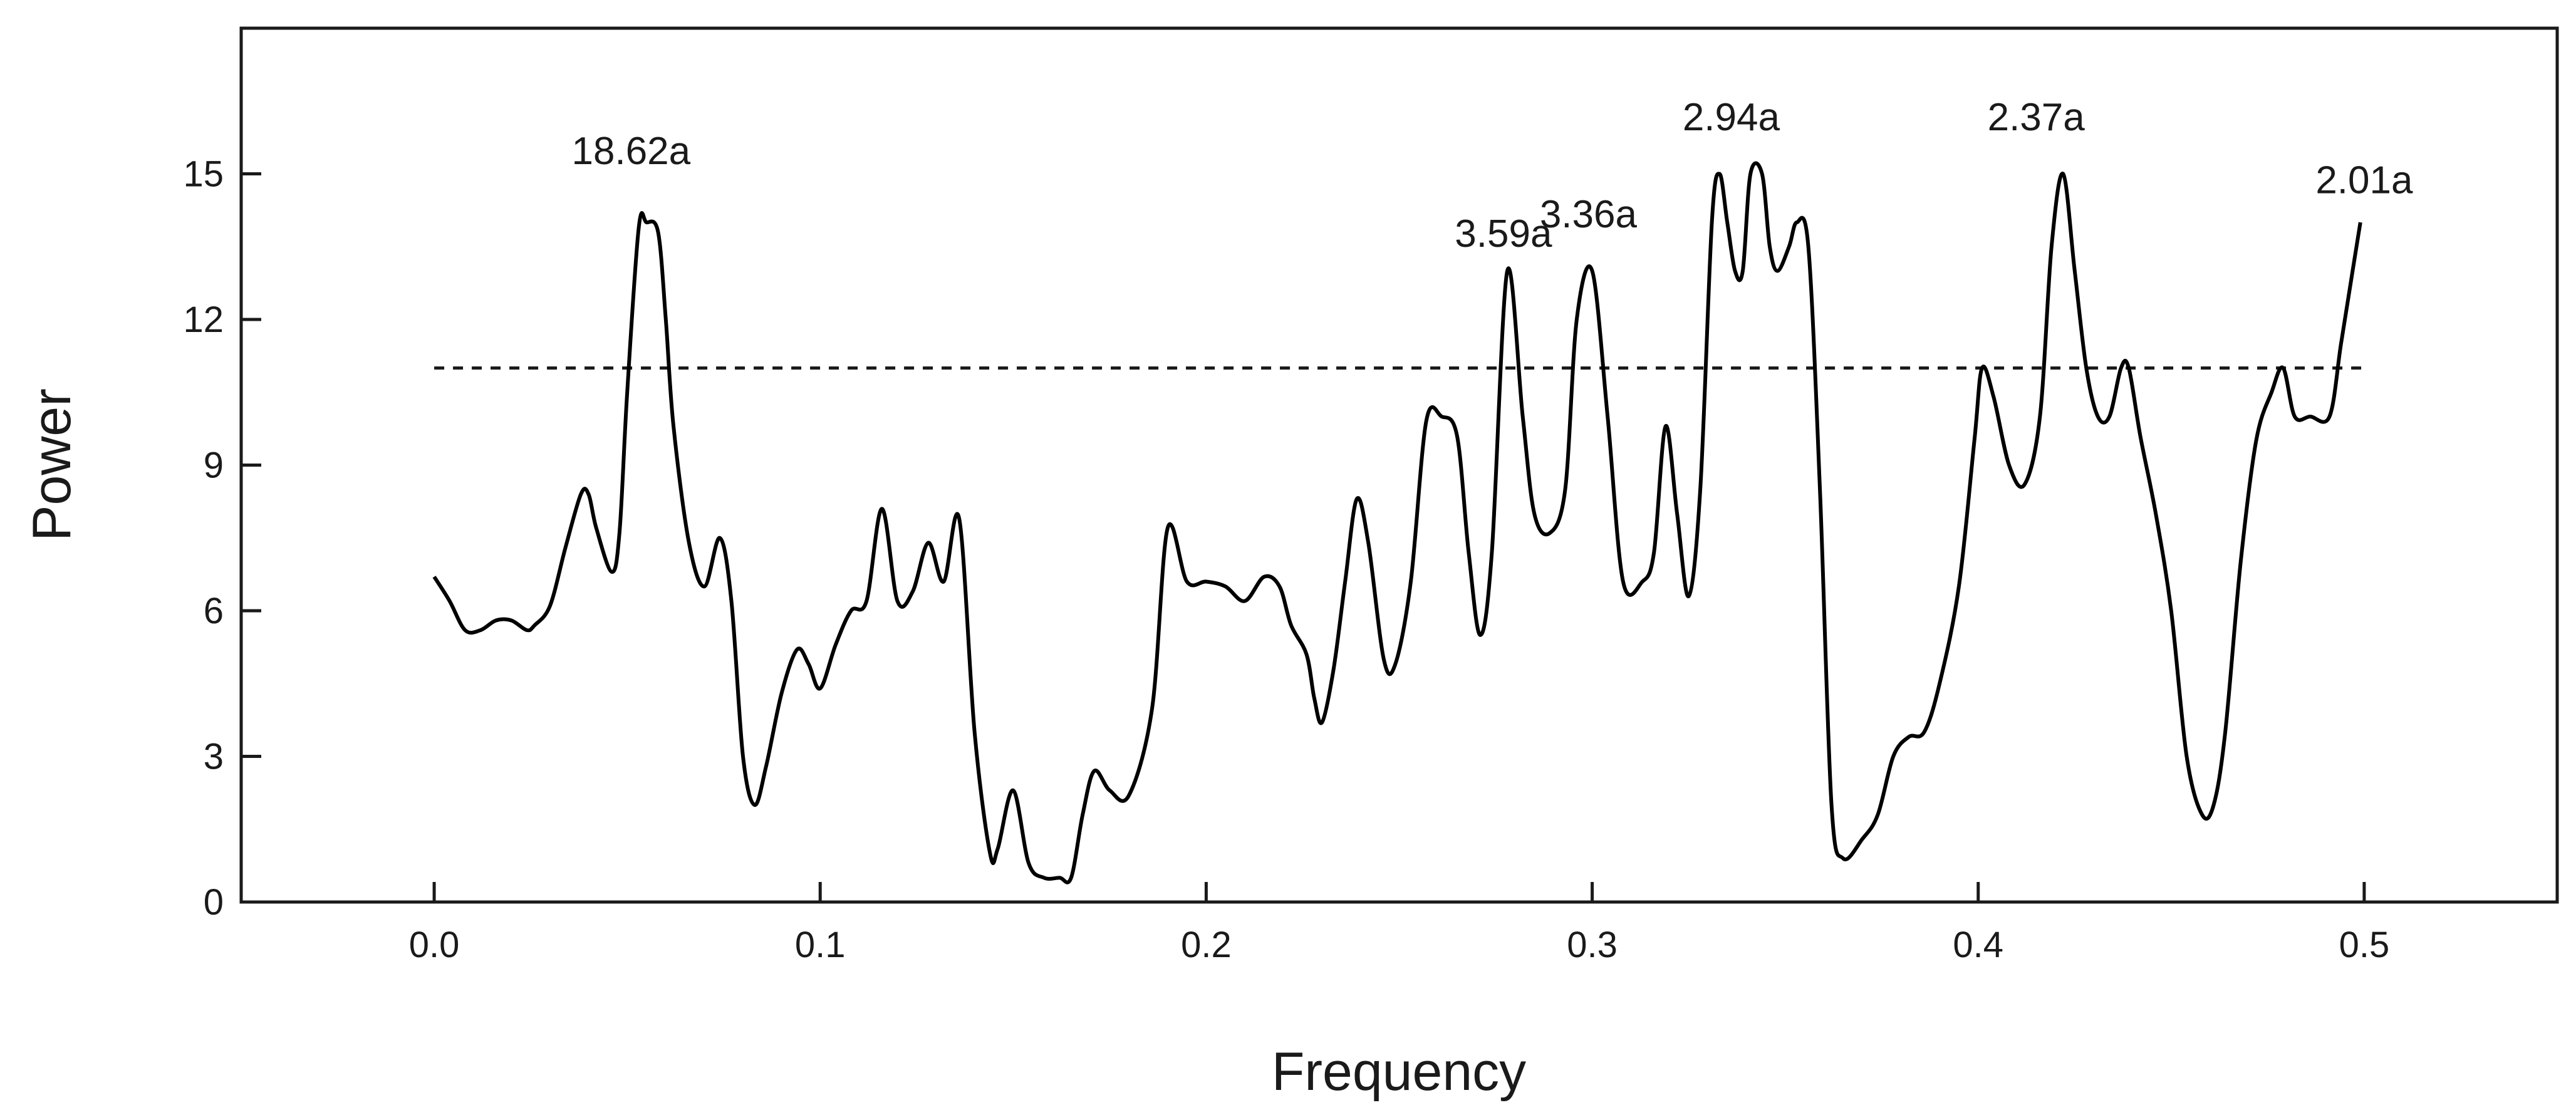 The image size is (2576, 1120). Describe the element at coordinates (1732, 118) in the screenshot. I see `peak-annotation: 2.94a` at that location.